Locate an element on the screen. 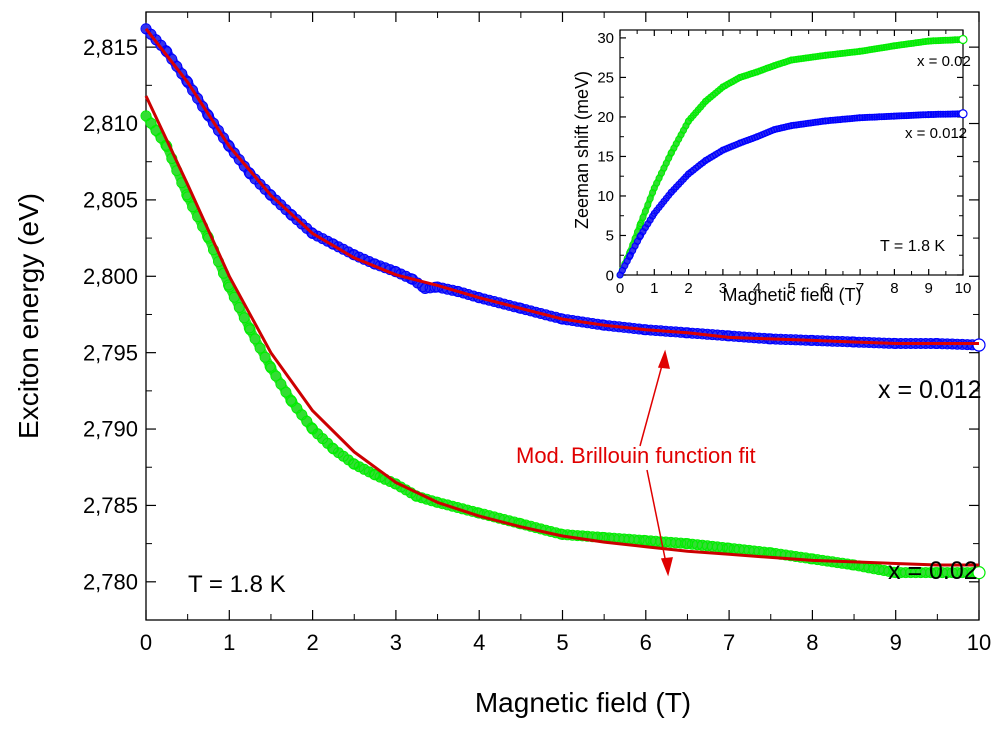  y-tick-label: 2,780 is located at coordinates (110, 582).